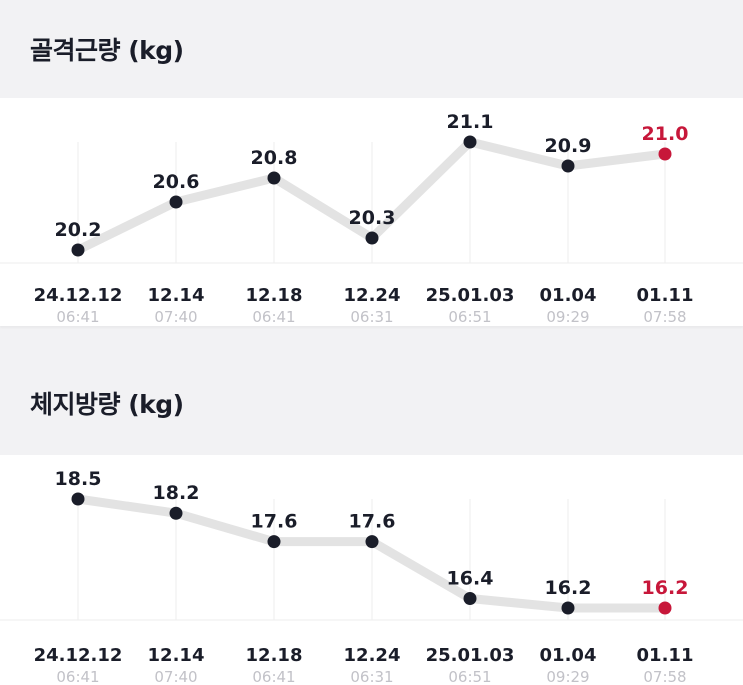  Describe the element at coordinates (371, 676) in the screenshot. I see `fat-time-label: 06:31` at that location.